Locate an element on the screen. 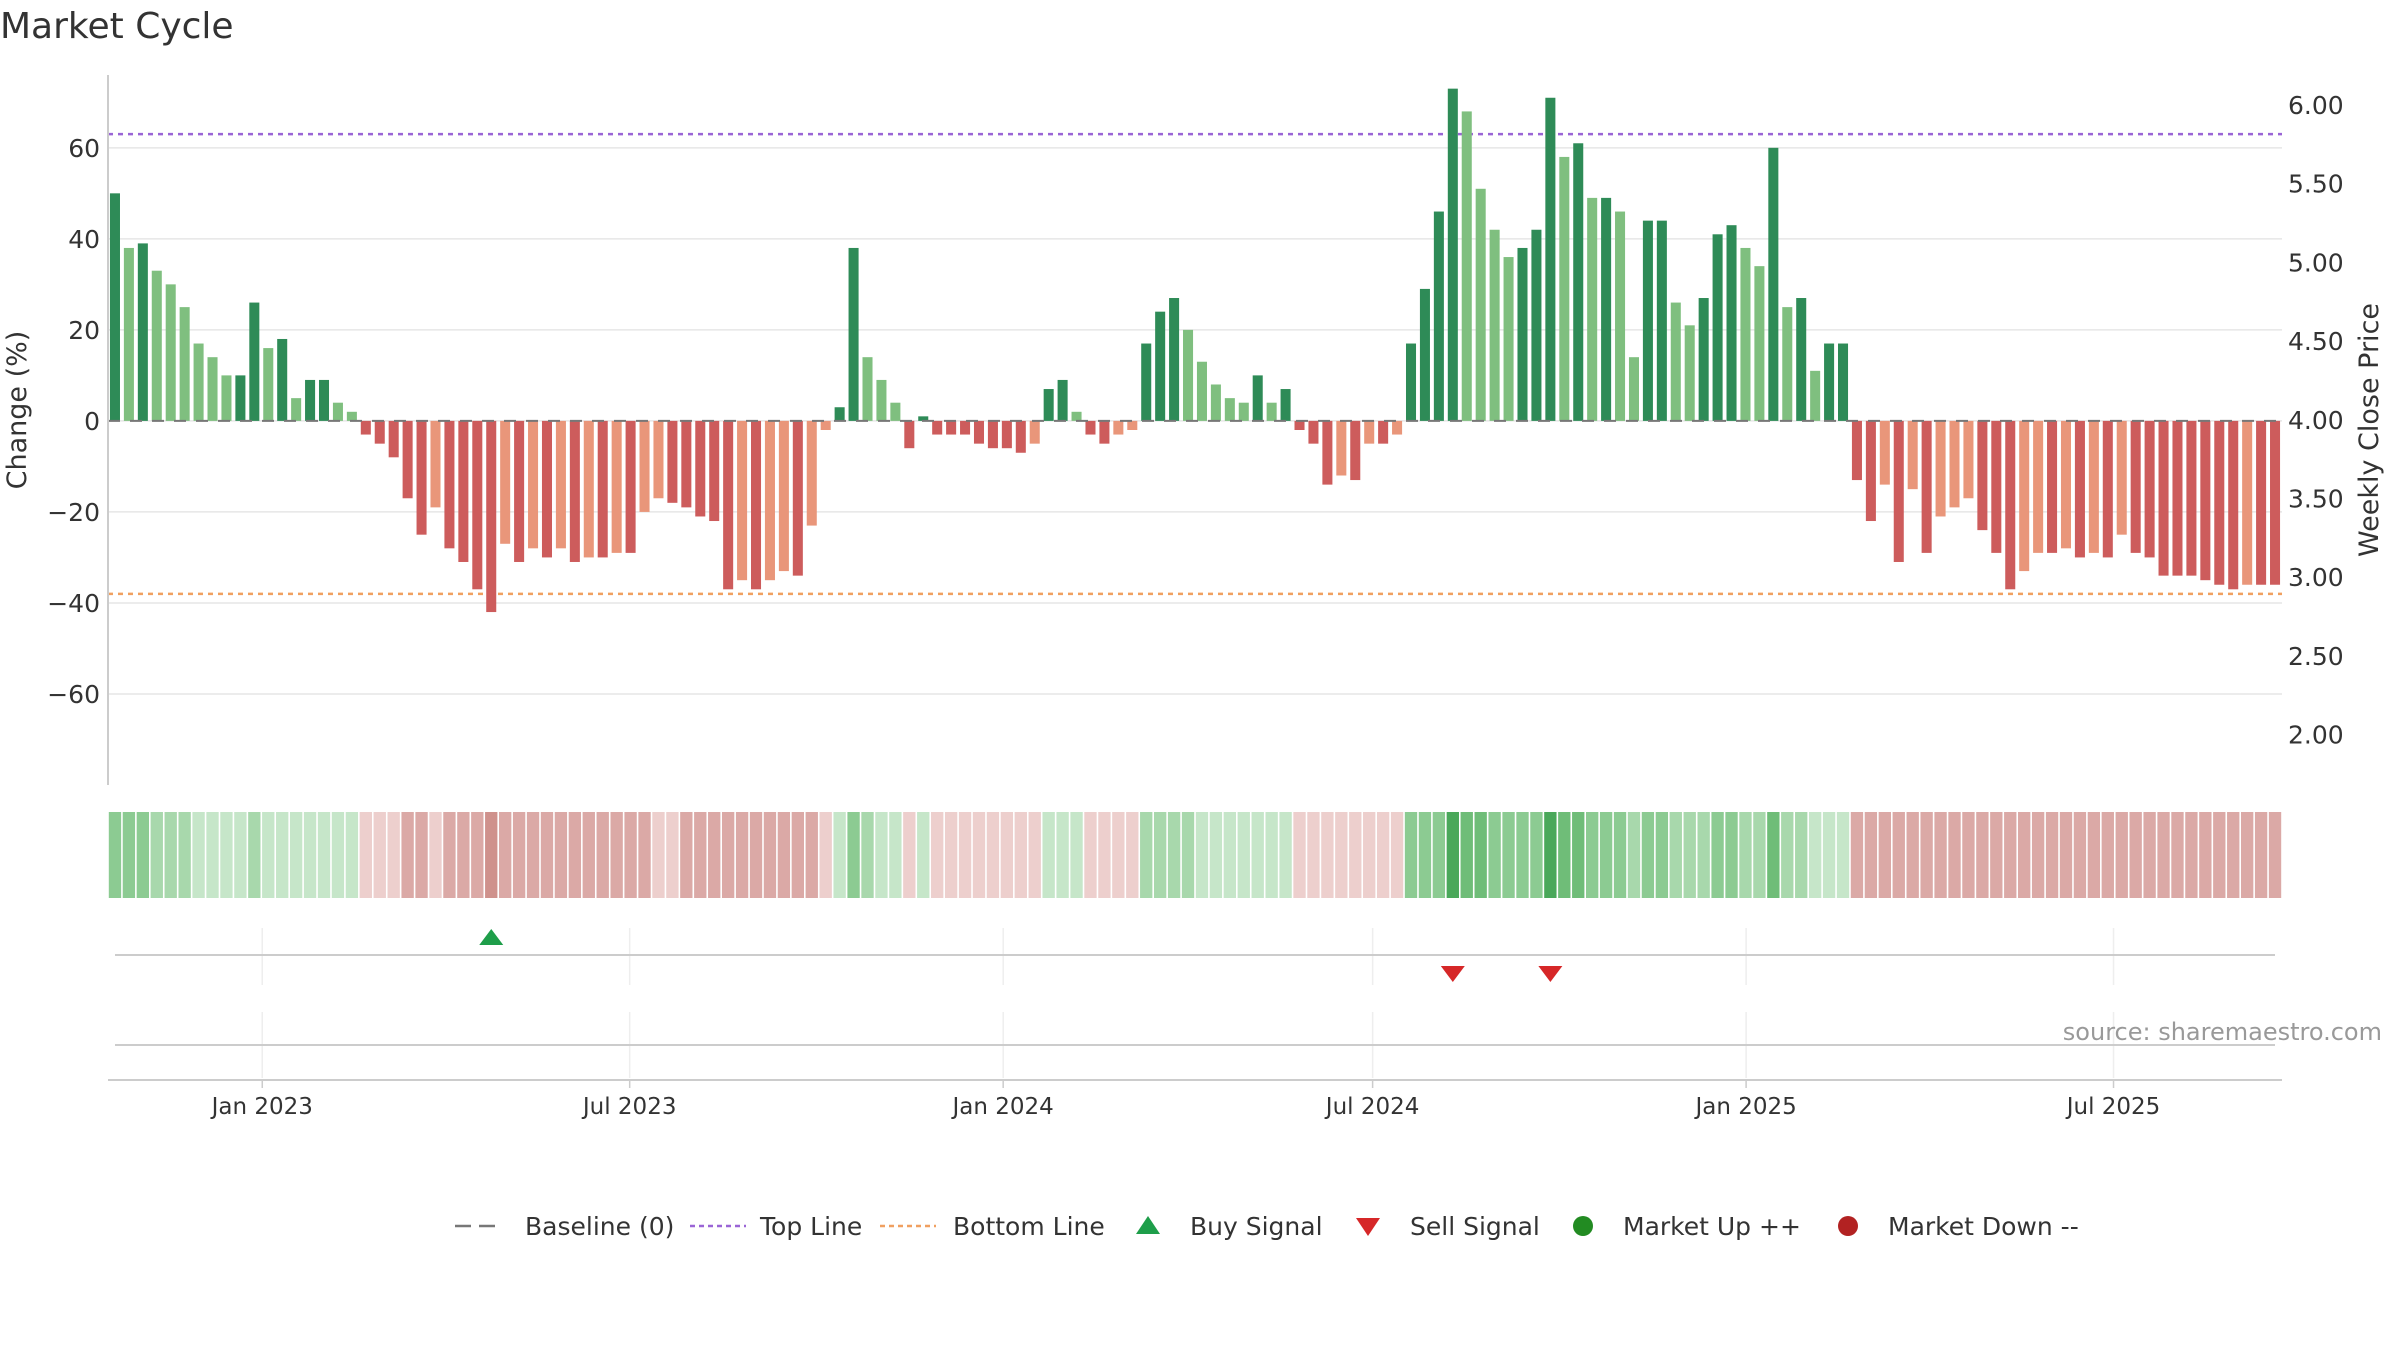  y-right-tick-label: 5.50 is located at coordinates (2316, 184).